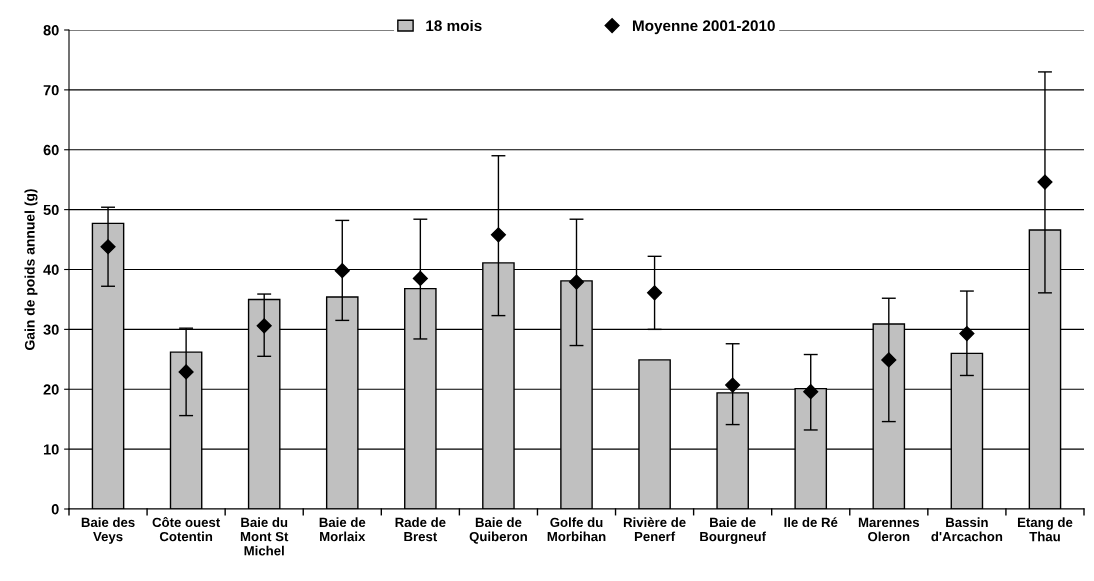 This screenshot has height=581, width=1094. What do you see at coordinates (51, 30) in the screenshot?
I see `y-tick-label: 80` at bounding box center [51, 30].